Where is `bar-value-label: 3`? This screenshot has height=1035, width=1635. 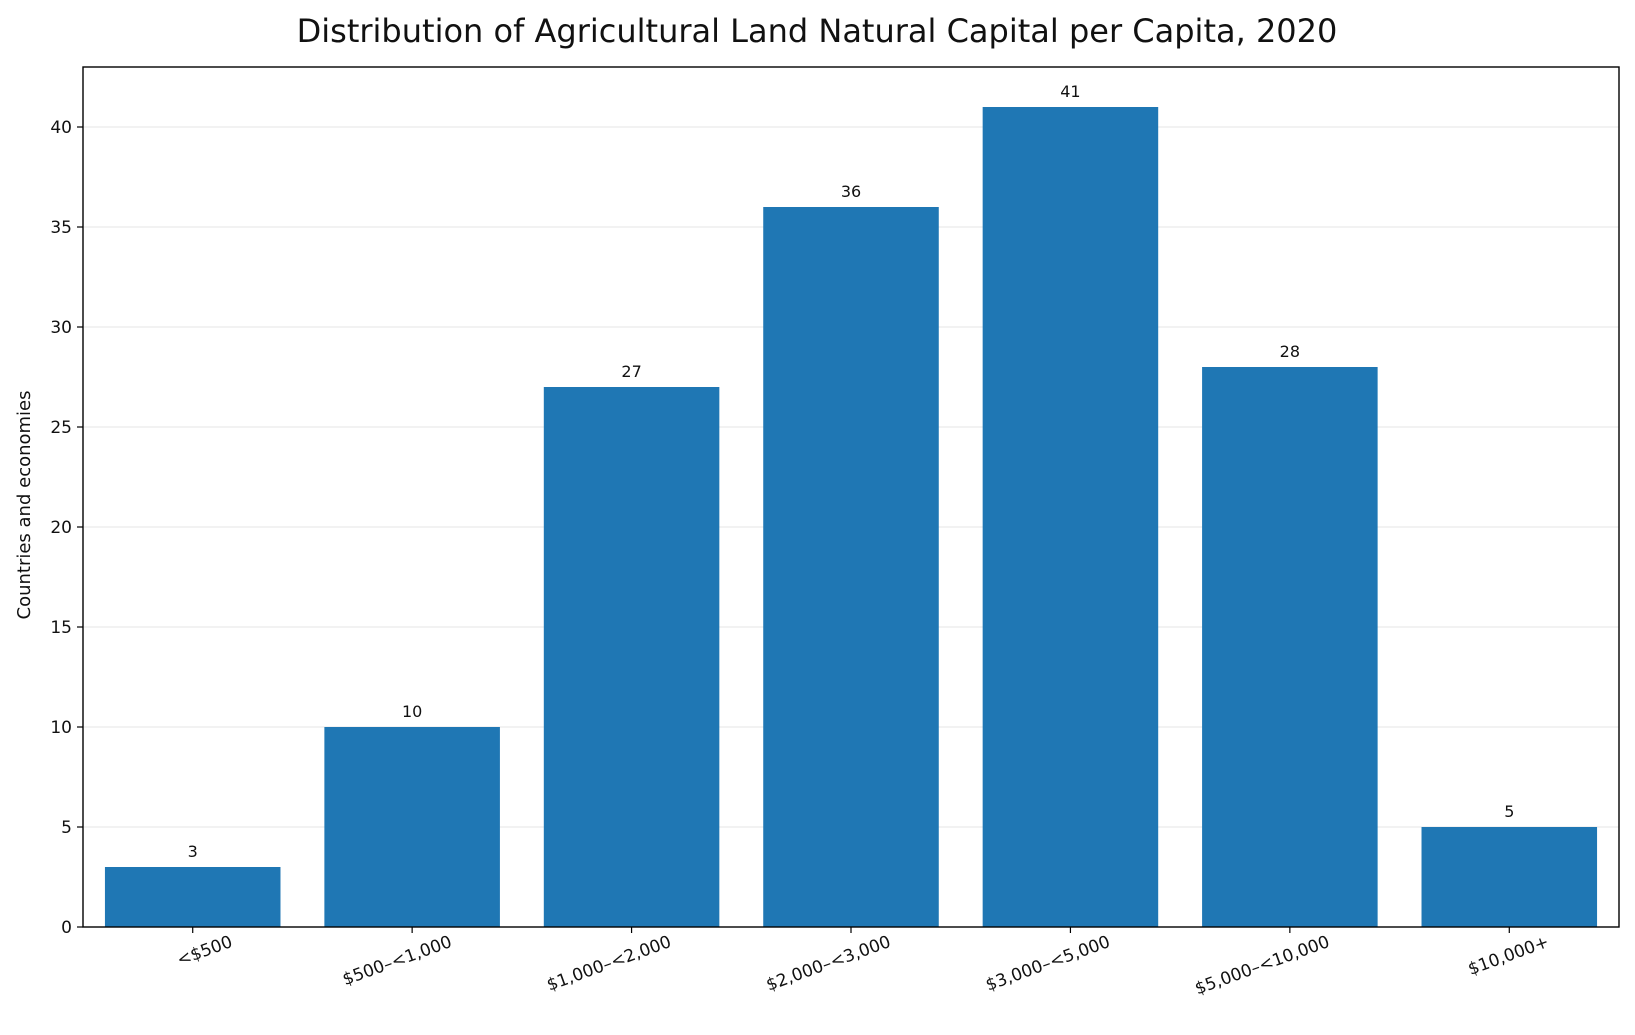
bar-value-label: 3 is located at coordinates (193, 851).